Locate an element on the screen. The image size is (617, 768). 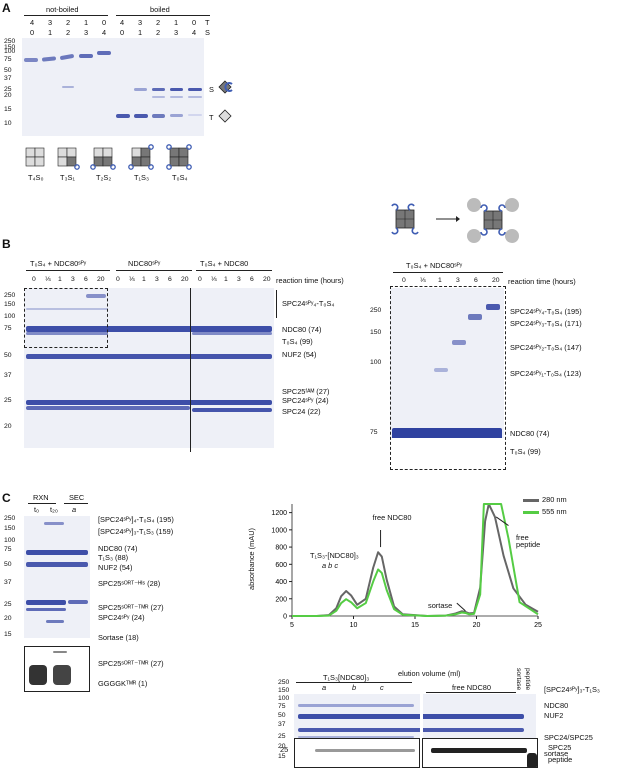
panel-b-right-dashed-frame is located at coordinates (448, 378).